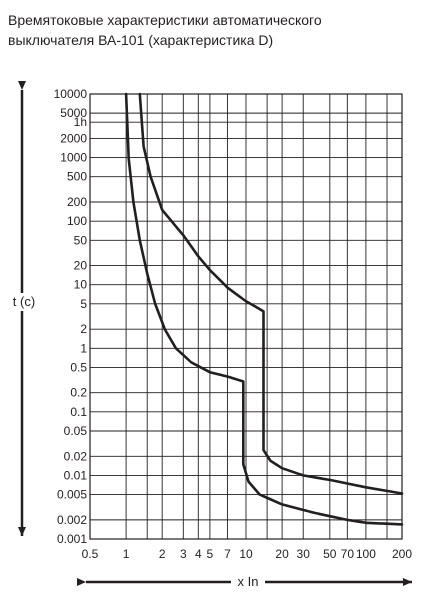  Describe the element at coordinates (81, 285) in the screenshot. I see `y-tick-label: 10` at that location.